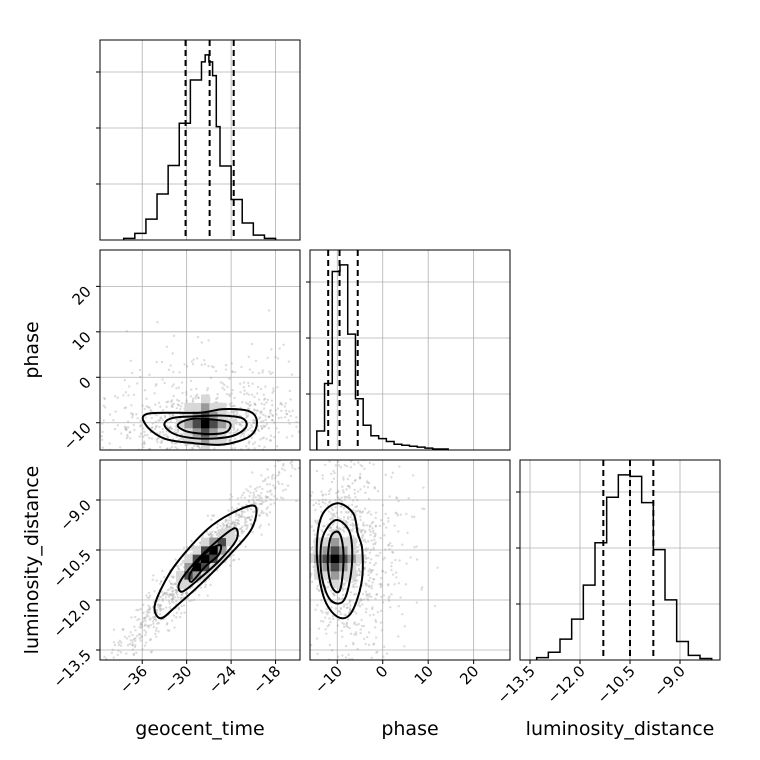  Describe the element at coordinates (469, 675) in the screenshot. I see `xtick-label-phase-3: 20` at that location.